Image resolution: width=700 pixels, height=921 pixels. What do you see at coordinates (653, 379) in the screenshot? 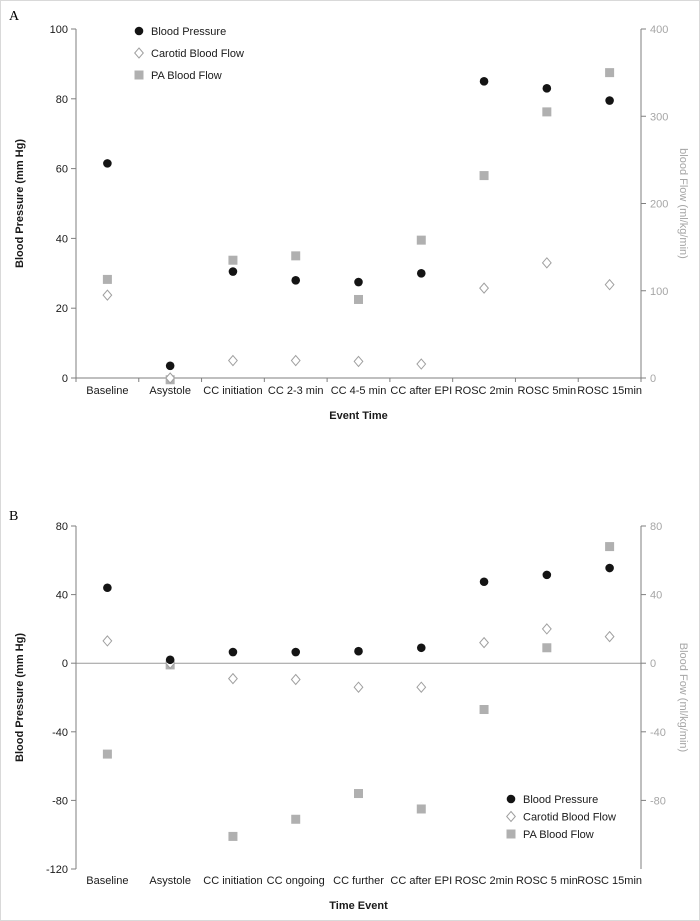
I see `y-tick-label-right: 0` at bounding box center [653, 379].